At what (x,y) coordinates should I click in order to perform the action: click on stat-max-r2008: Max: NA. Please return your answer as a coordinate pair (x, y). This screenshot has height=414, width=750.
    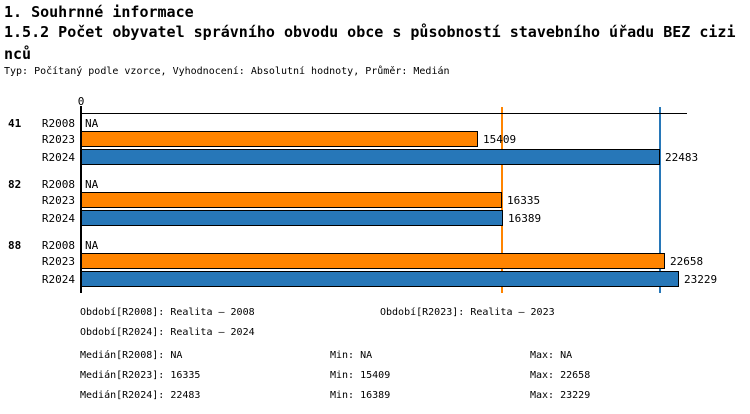
    Looking at the image, I should click on (551, 356).